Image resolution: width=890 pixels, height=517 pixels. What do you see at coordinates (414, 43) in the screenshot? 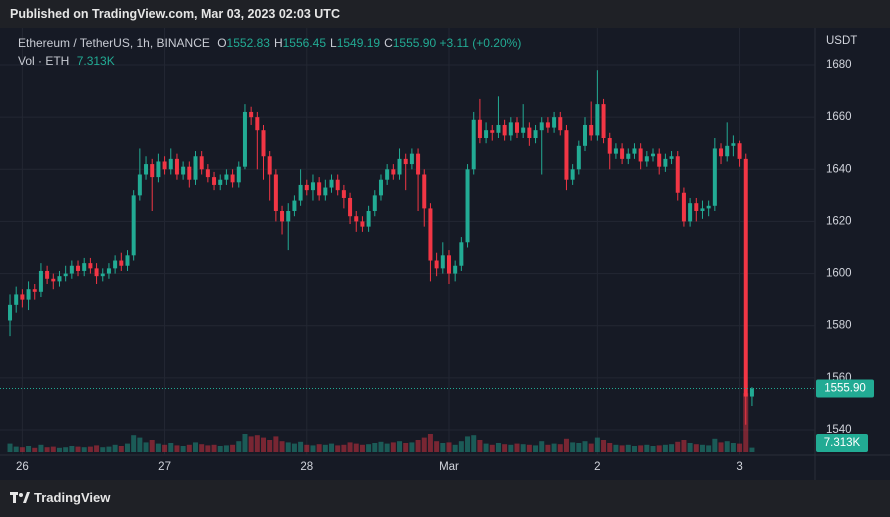
I see `ohlc-value: 1555.90` at bounding box center [414, 43].